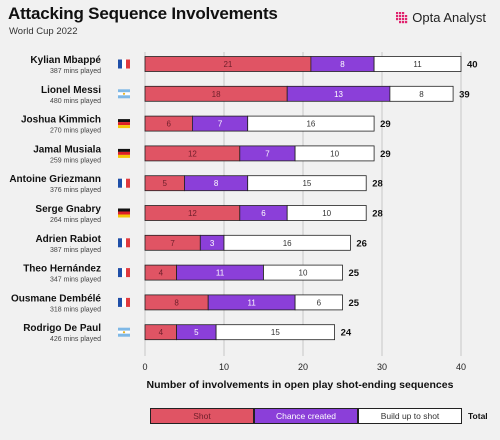  What do you see at coordinates (75, 160) in the screenshot?
I see `player-minutes: 259 mins played` at bounding box center [75, 160].